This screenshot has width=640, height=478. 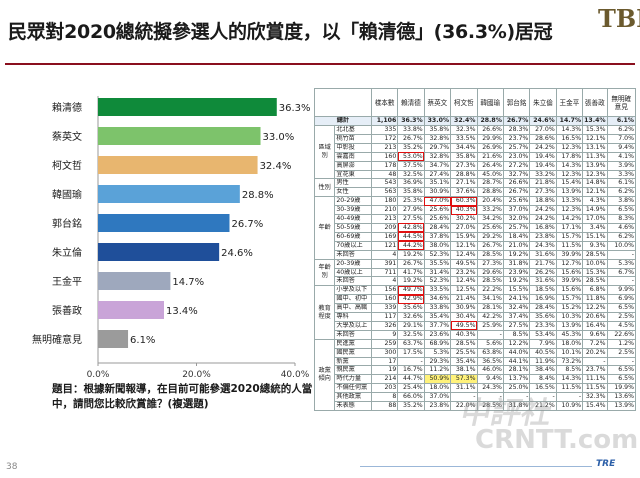 What do you see at coordinates (557, 440) in the screenshot?
I see `watermark-url: CRNTT.com` at bounding box center [557, 440].